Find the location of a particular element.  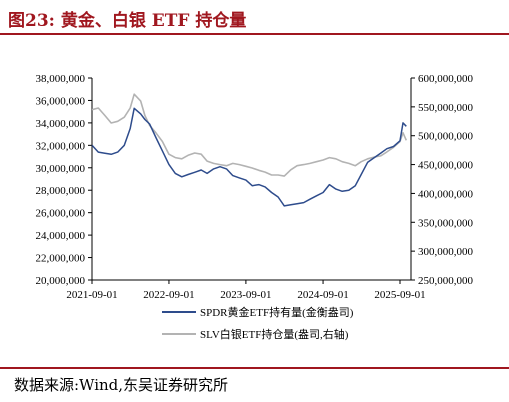

left-tick-label: 20,000,000 is located at coordinates (61, 281).